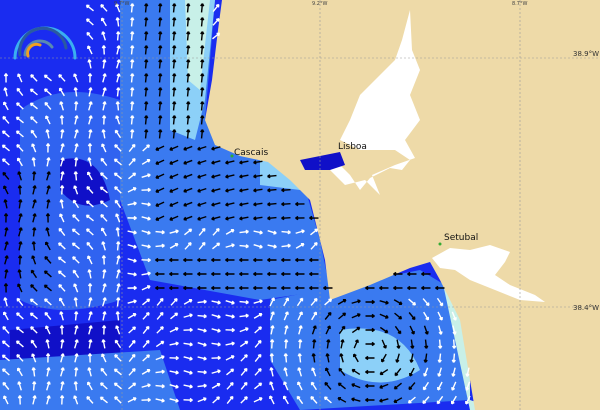  What do you see at coordinates (45, 43) in the screenshot?
I see `current-speed-arc-icon` at bounding box center [45, 43].